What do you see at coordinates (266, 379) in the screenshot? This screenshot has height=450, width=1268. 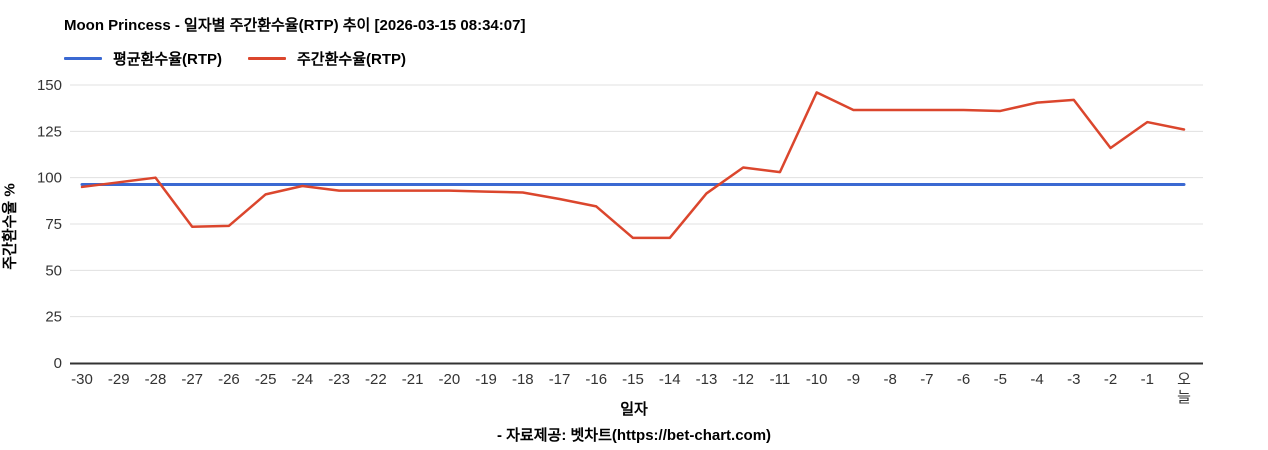 I see `x-tick-label: -25` at bounding box center [266, 379].